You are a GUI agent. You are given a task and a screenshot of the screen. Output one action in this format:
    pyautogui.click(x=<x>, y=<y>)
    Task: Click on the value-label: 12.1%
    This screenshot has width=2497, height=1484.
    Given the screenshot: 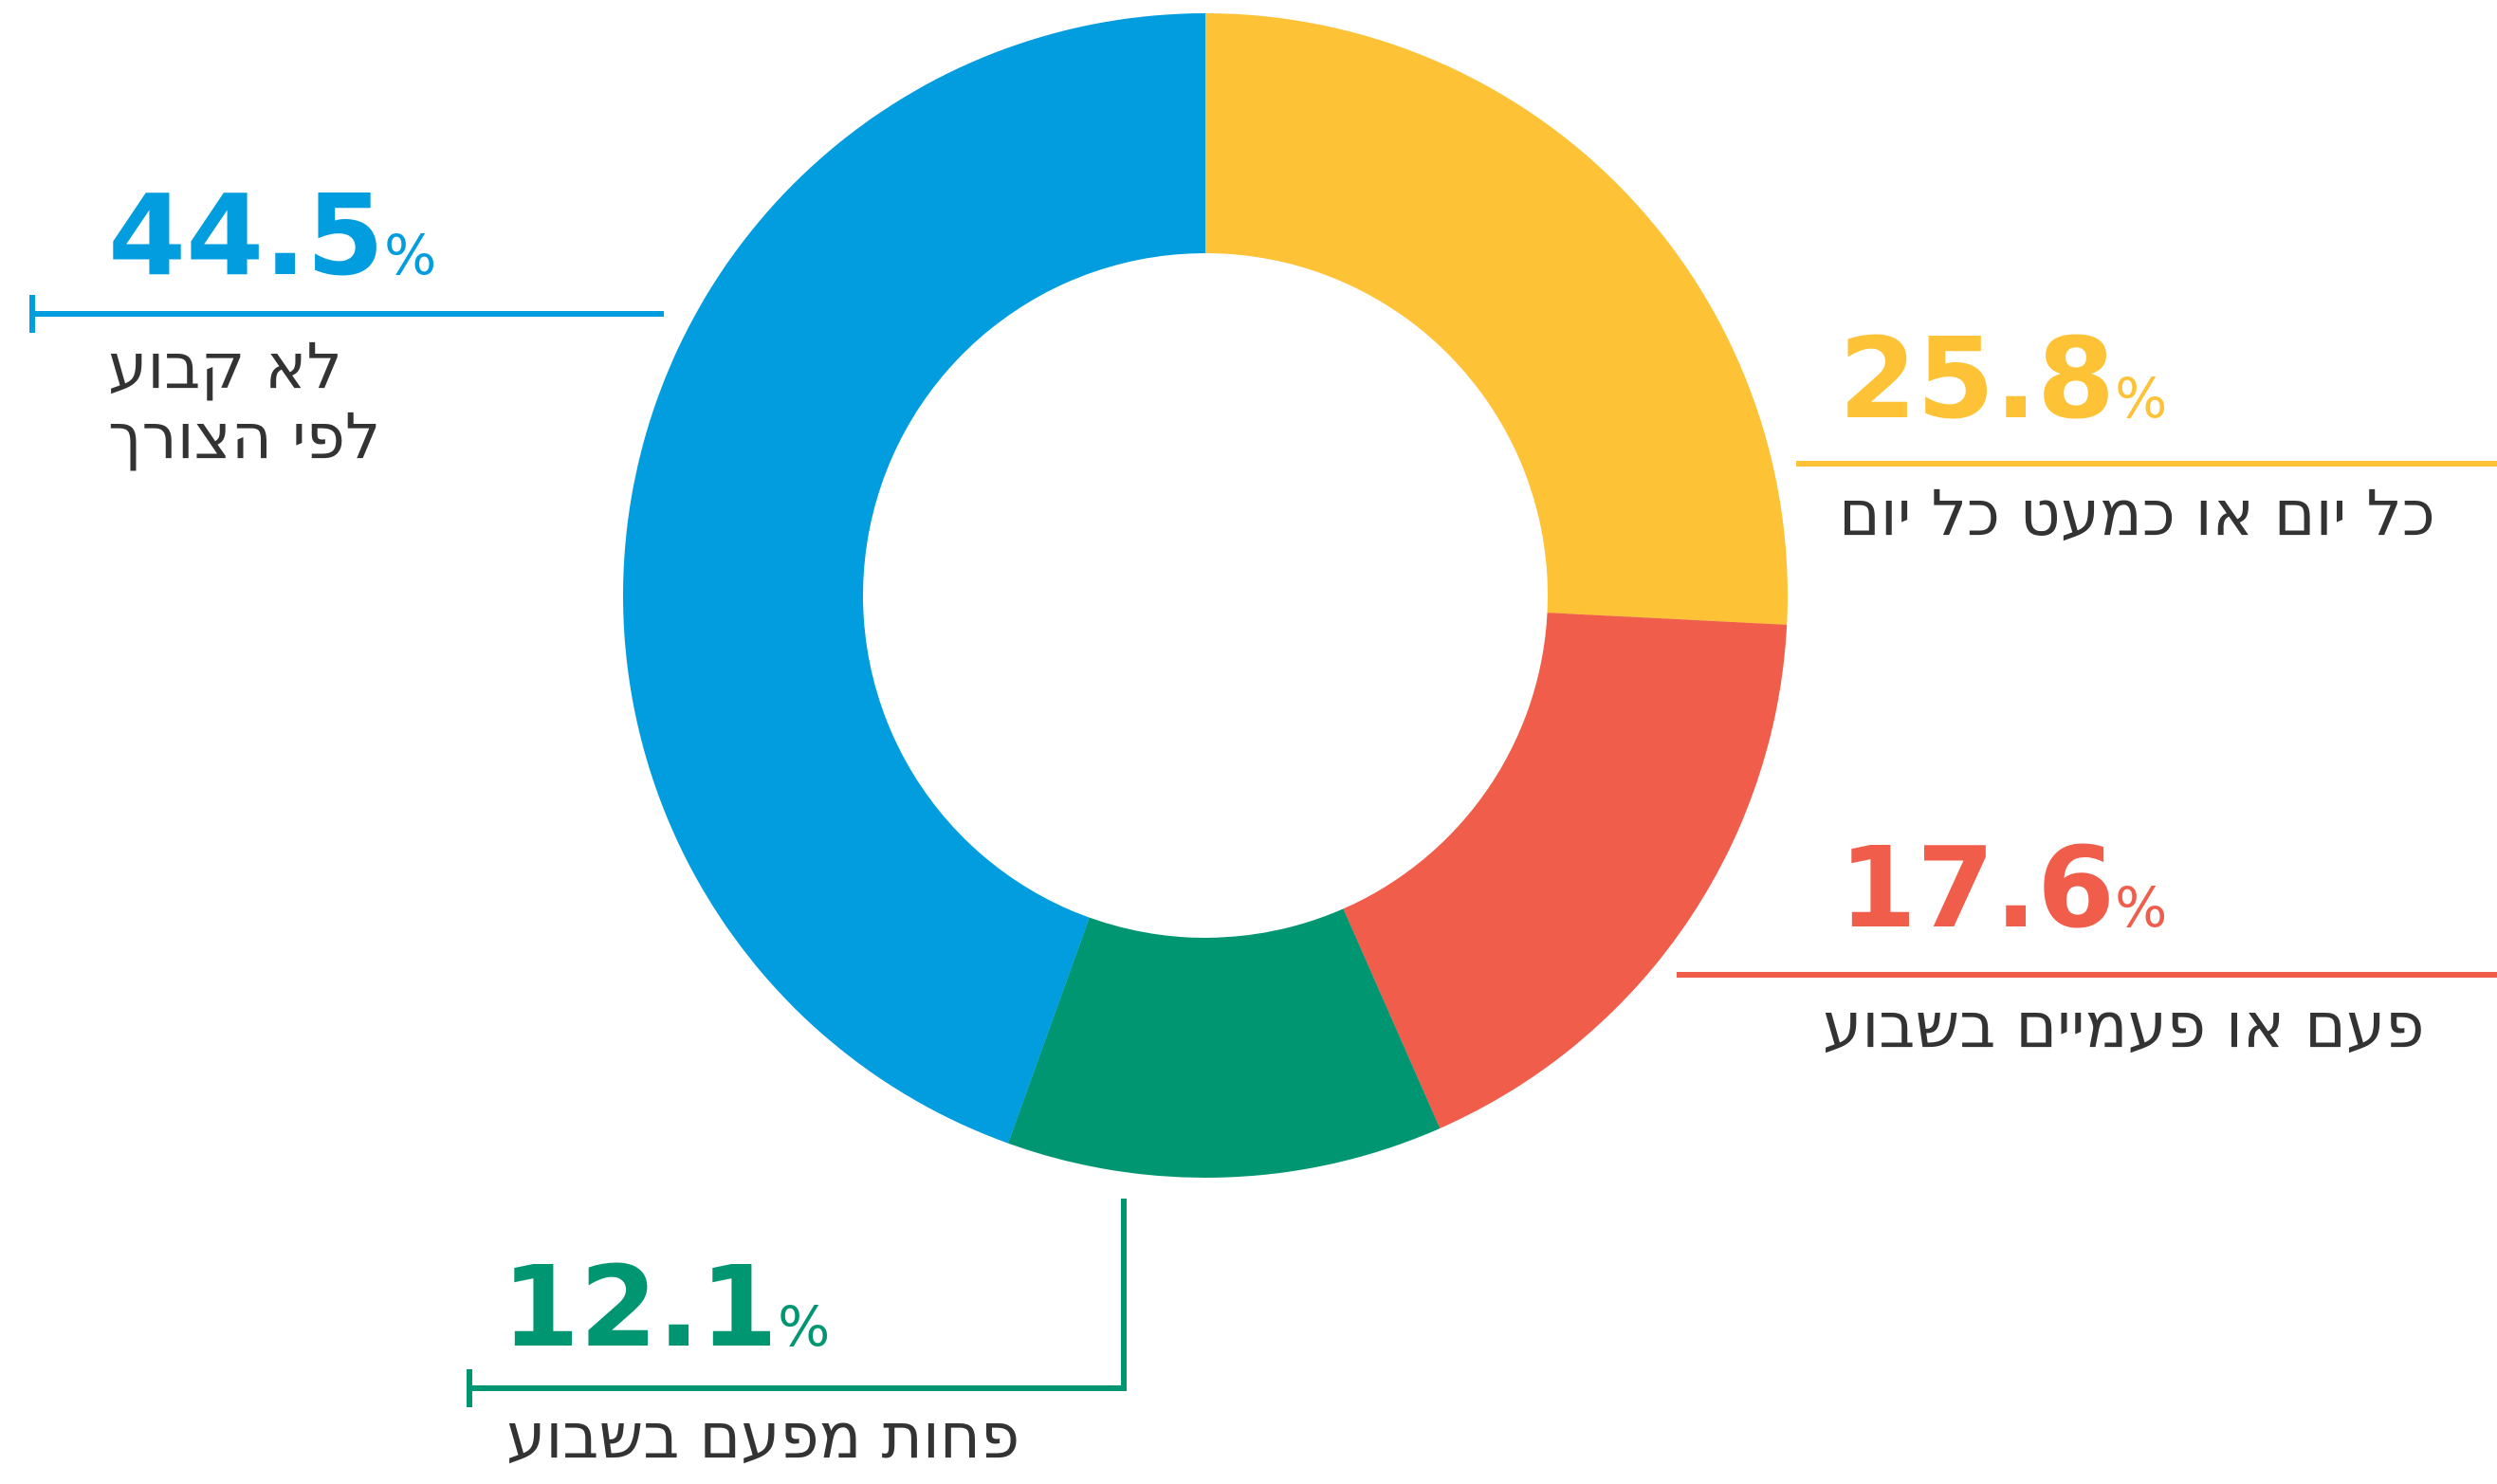 What is the action you would take?
    pyautogui.click(x=666, y=1307)
    